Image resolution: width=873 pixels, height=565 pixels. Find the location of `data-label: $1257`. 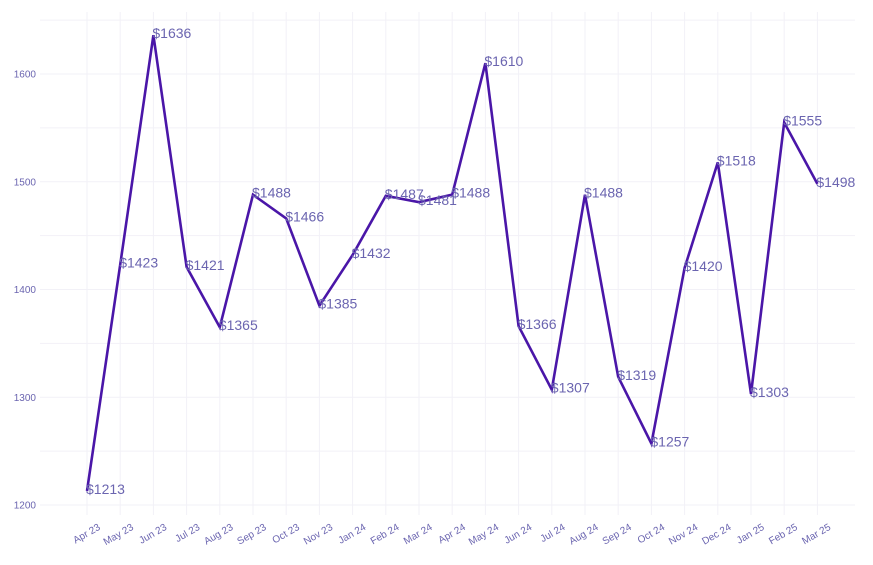

data-label: $1257 is located at coordinates (669, 442).